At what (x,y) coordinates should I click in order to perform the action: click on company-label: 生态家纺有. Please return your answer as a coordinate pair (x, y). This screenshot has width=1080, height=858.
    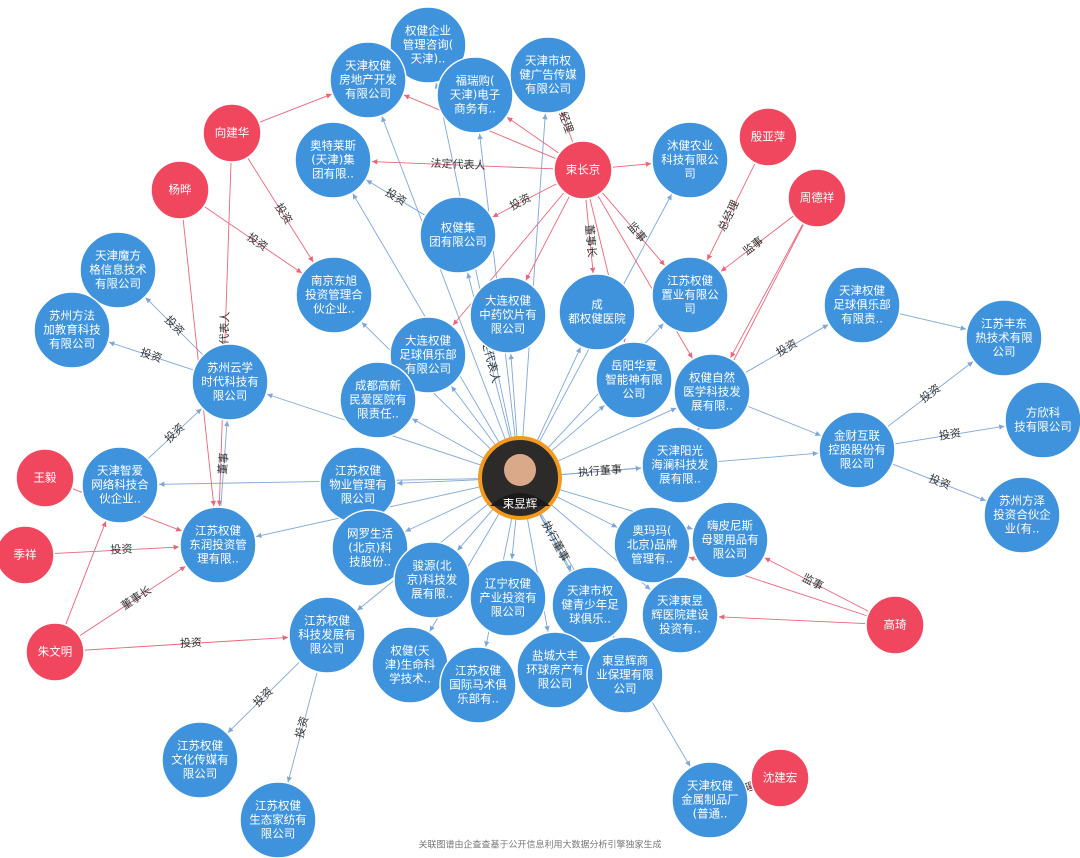
    Looking at the image, I should click on (278, 820).